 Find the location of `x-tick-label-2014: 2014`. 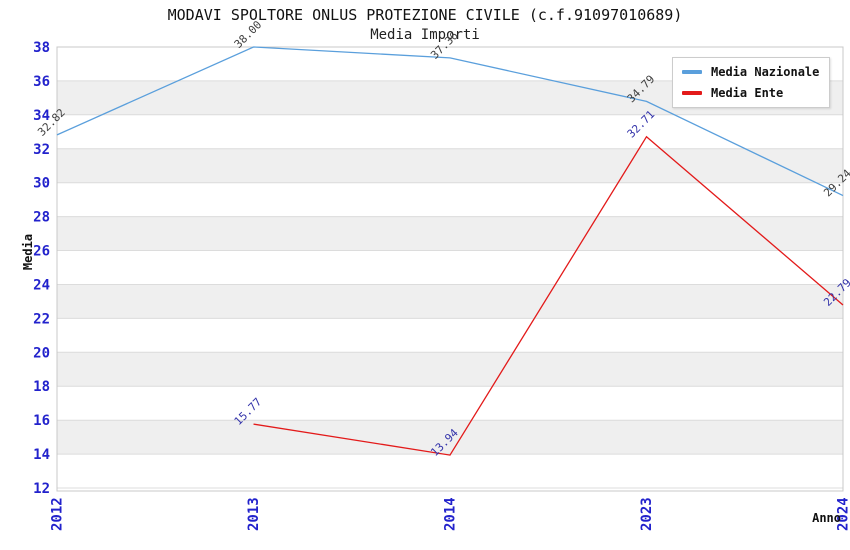

x-tick-label-2014: 2014 is located at coordinates (451, 514).